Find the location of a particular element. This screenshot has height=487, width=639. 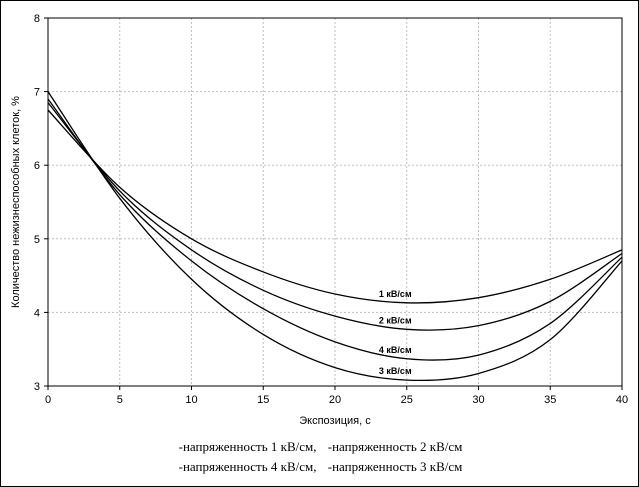

series-label-2: 2 кВ/см is located at coordinates (395, 320).